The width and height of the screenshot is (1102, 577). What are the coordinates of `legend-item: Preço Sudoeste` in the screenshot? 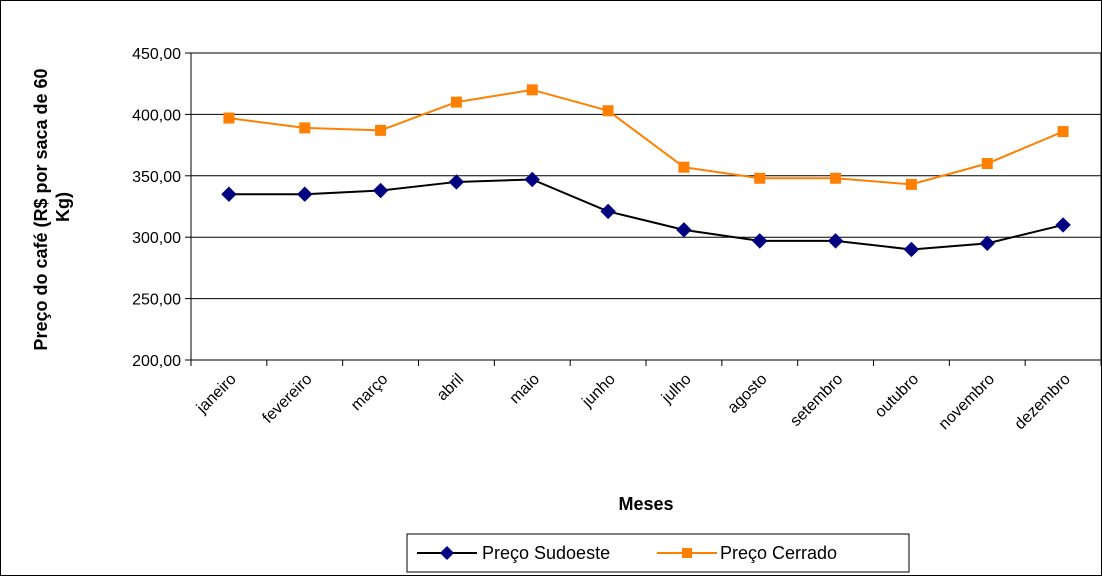 It's located at (513, 553).